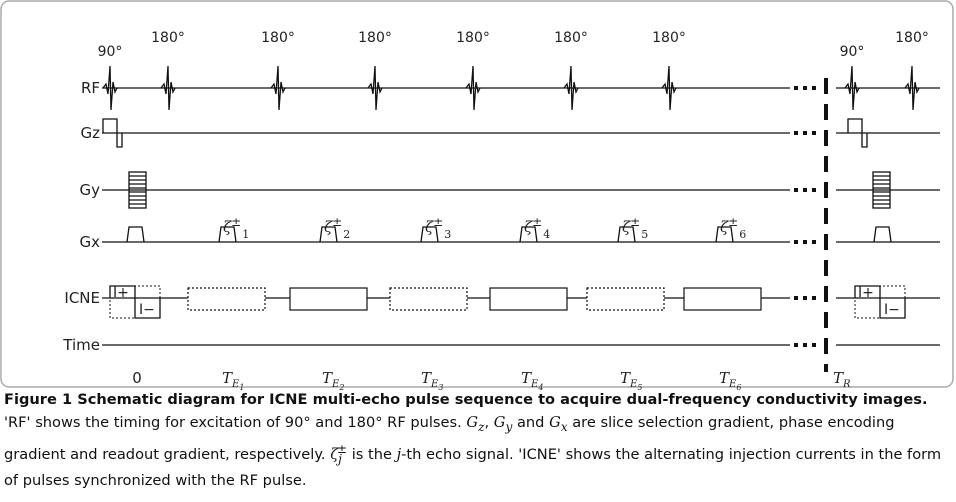  I want to click on row-label: Gz, so click(91, 133).